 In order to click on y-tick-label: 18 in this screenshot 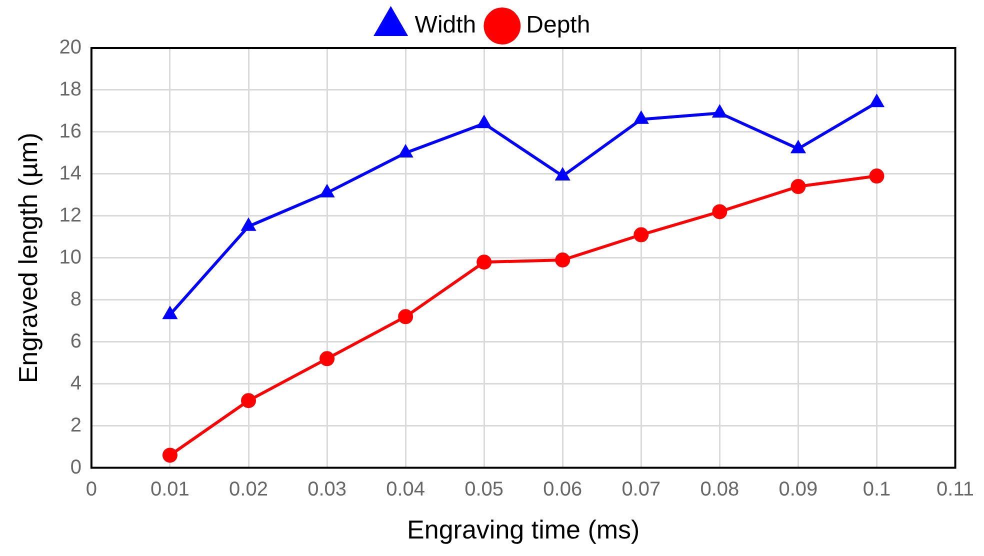, I will do `click(70, 89)`.